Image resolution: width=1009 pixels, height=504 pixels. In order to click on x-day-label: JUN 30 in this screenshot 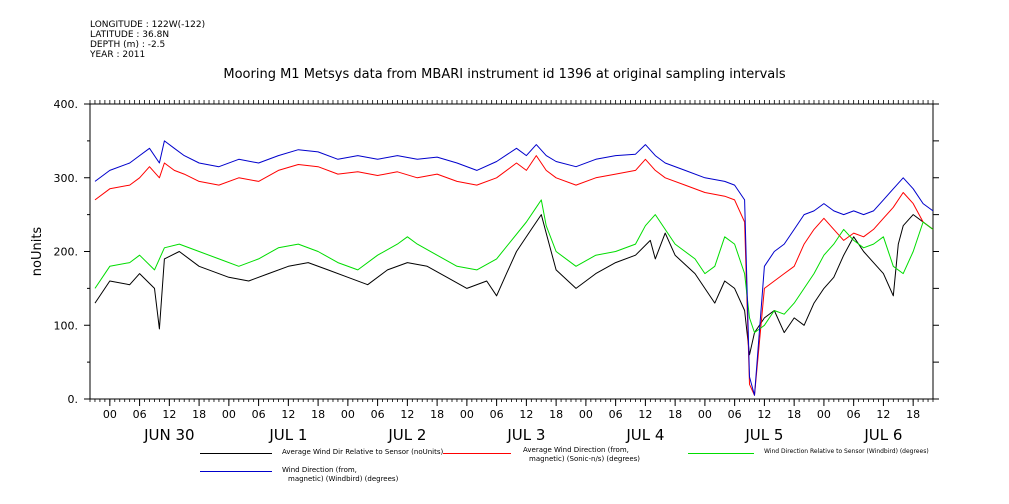, I will do `click(168, 435)`.